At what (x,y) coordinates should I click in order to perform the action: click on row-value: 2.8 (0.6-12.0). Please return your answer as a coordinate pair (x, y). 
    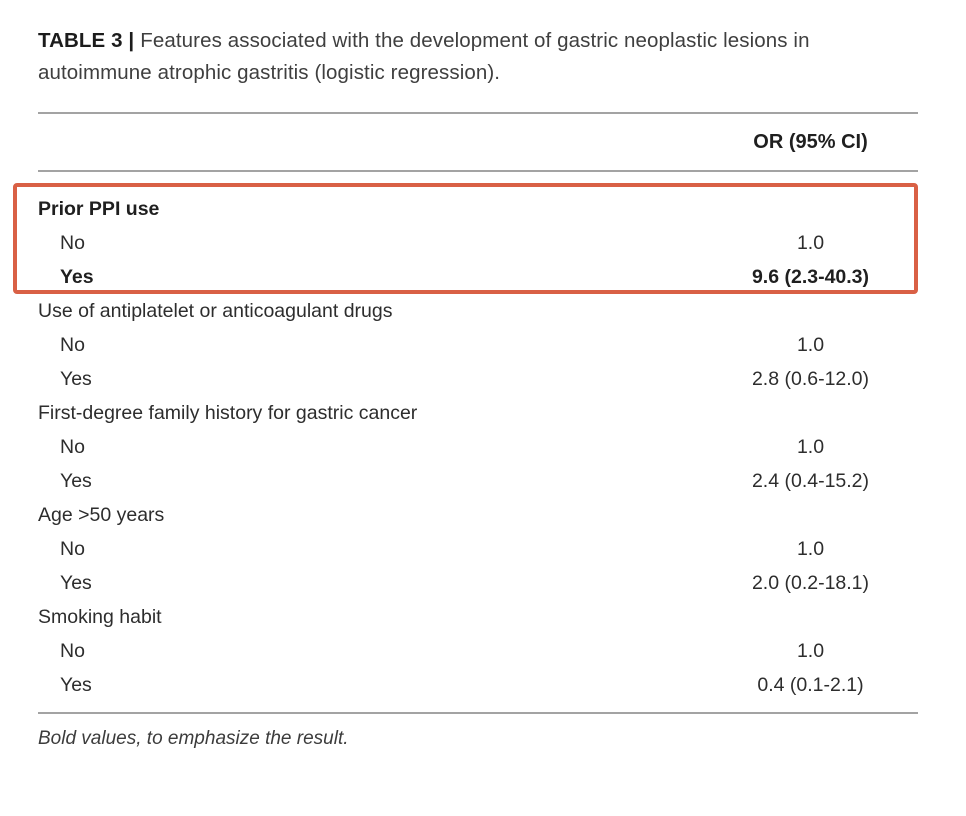
    Looking at the image, I should click on (810, 378).